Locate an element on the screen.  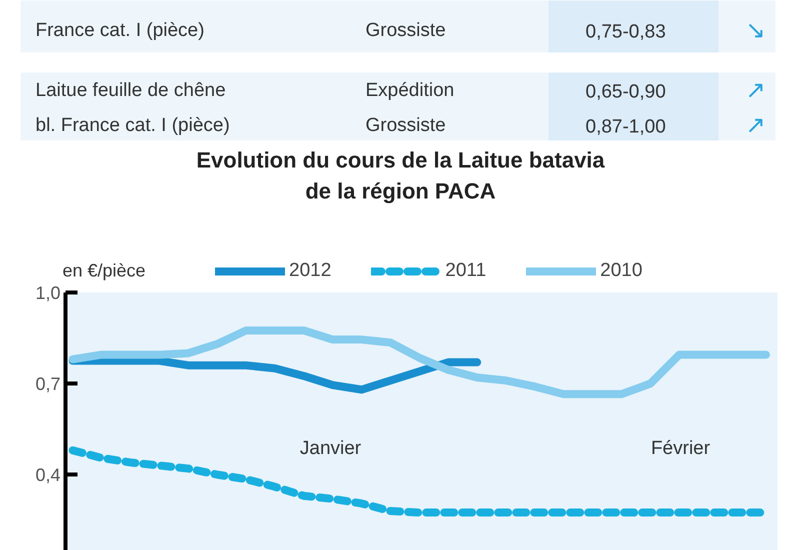
annotation: Janvier is located at coordinates (331, 448).